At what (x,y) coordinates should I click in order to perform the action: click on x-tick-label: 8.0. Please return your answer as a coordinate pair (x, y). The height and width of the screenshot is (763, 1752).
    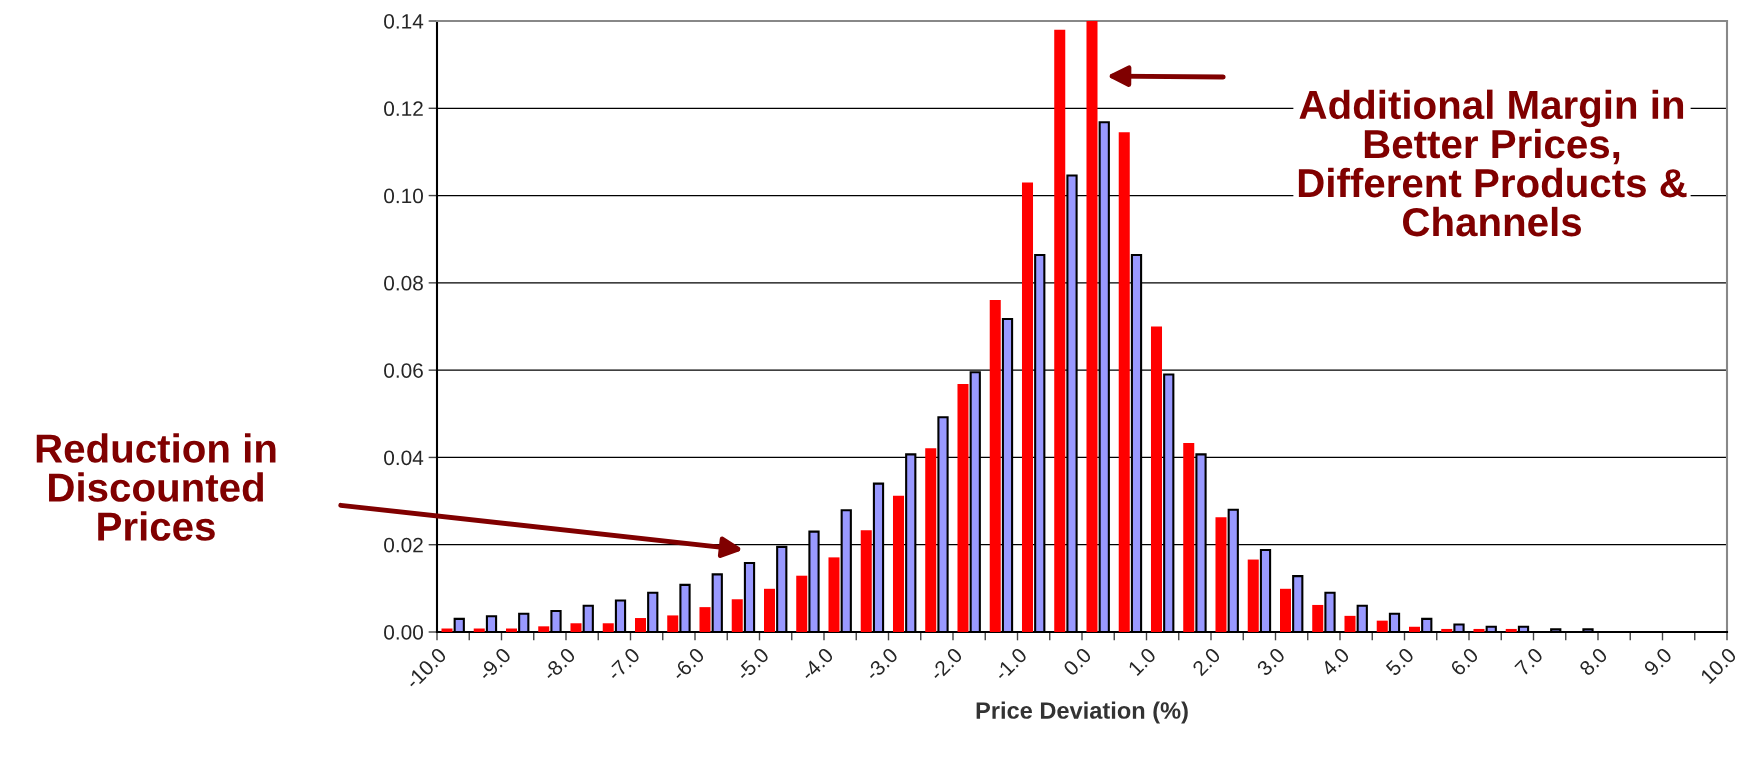
    Looking at the image, I should click on (1593, 661).